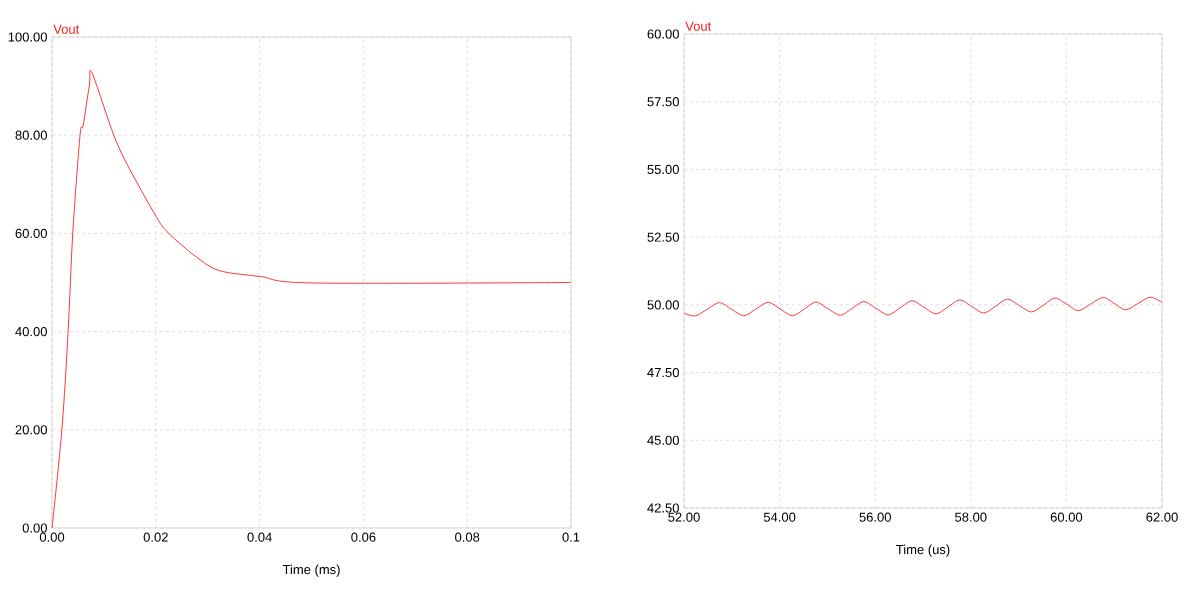 Image resolution: width=1187 pixels, height=613 pixels. I want to click on y-tick-label: 55.00, so click(663, 169).